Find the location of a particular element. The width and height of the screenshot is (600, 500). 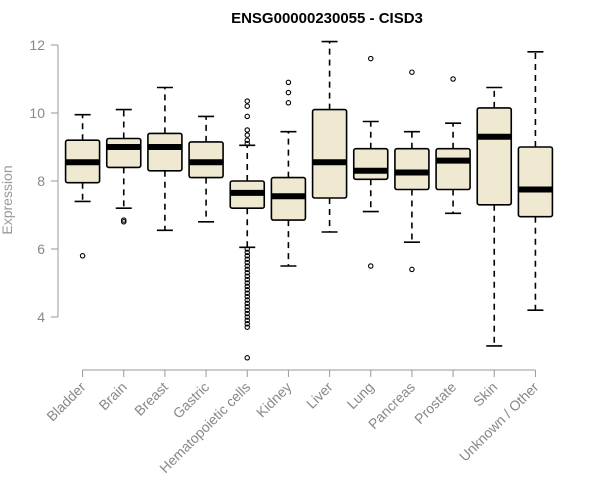

chart-title: ENSG00000230055 - CISD3 is located at coordinates (327, 18).